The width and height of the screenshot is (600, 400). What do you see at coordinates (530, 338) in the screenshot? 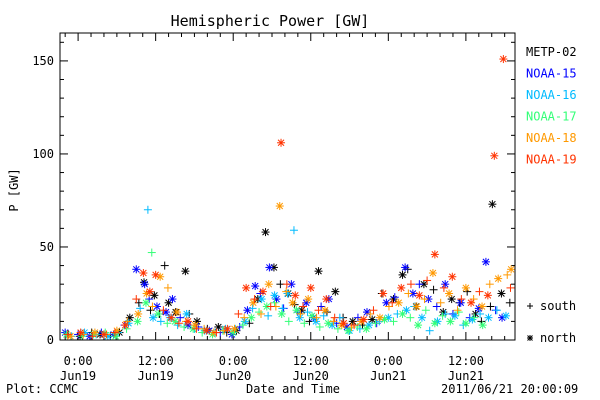
I see `legend-symbol-north` at bounding box center [530, 338].